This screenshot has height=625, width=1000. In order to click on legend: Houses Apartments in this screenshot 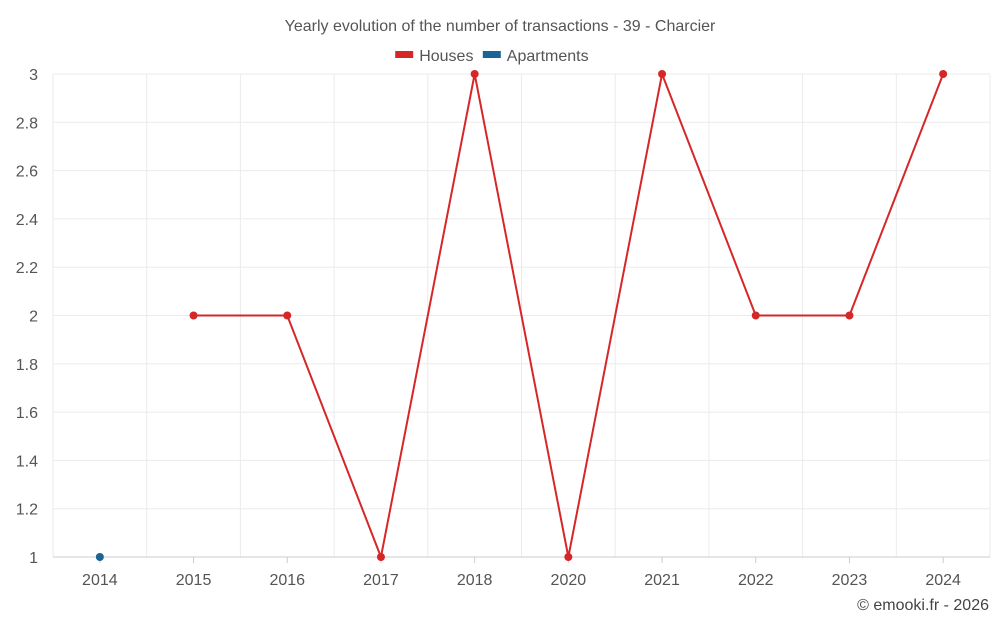, I will do `click(492, 56)`.